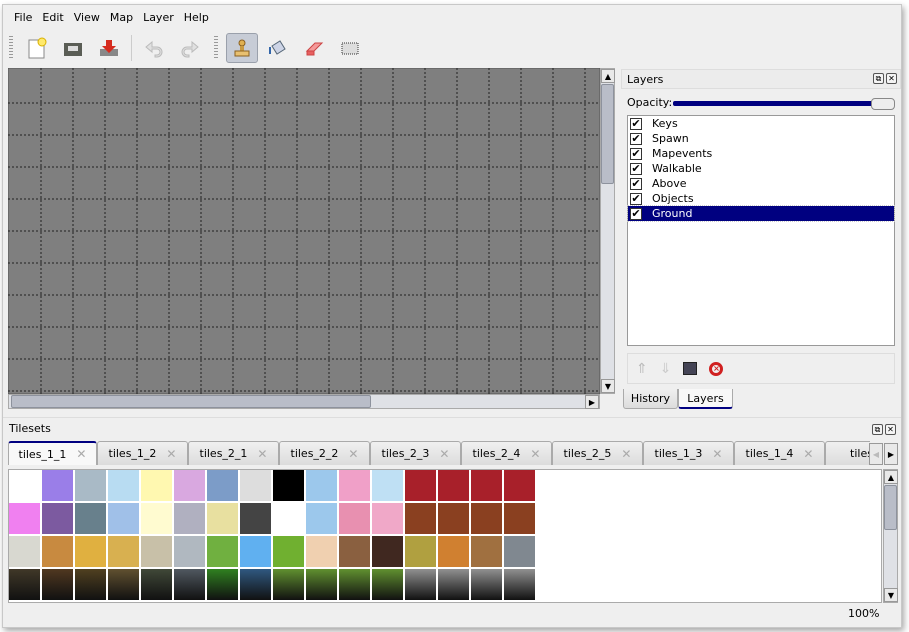 This screenshot has width=909, height=632. I want to click on layer-item: ✔ Walkable, so click(761, 168).